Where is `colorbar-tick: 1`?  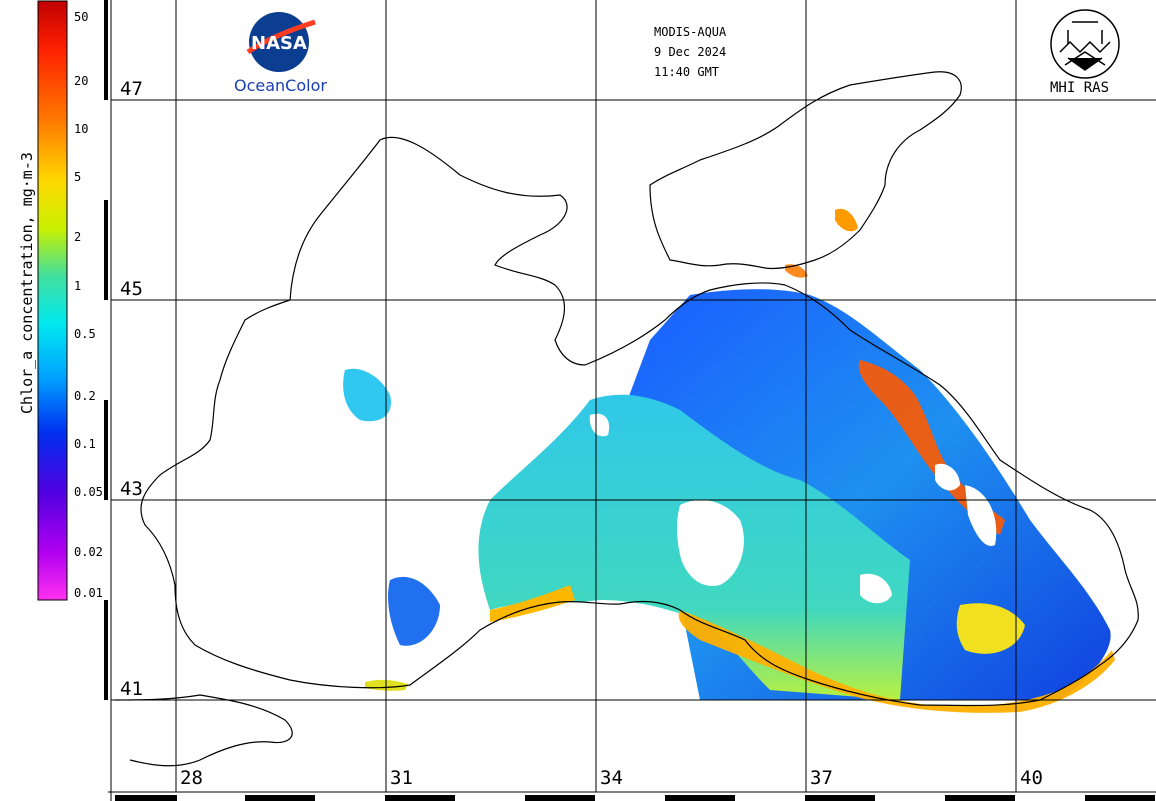
colorbar-tick: 1 is located at coordinates (78, 286).